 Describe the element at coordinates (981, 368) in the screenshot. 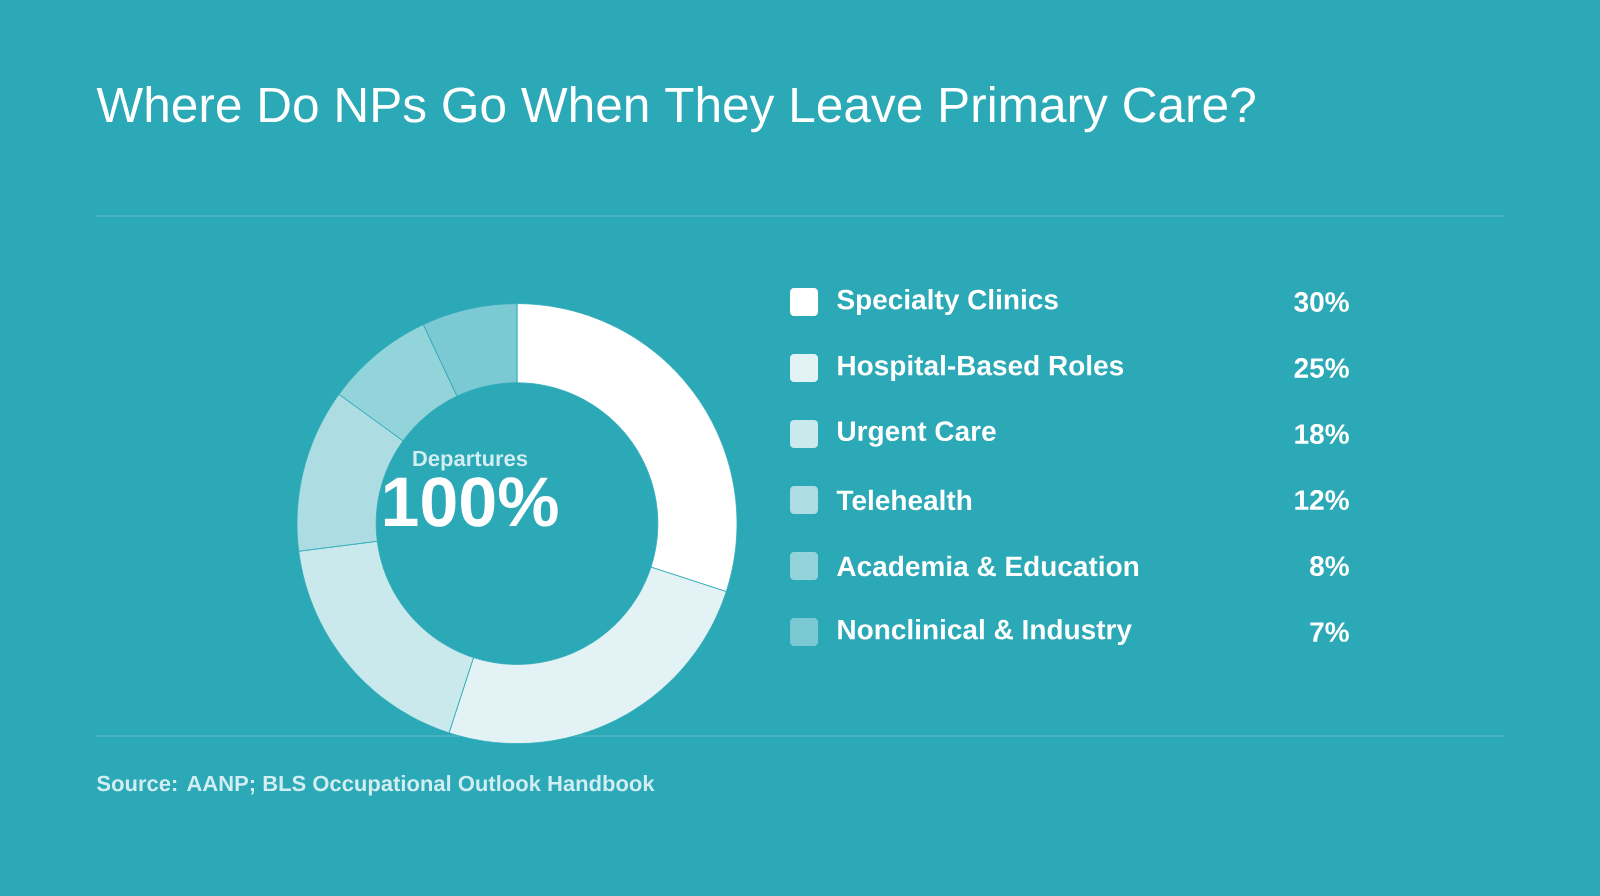

I see `legend-label: Hospital-Based Roles` at that location.